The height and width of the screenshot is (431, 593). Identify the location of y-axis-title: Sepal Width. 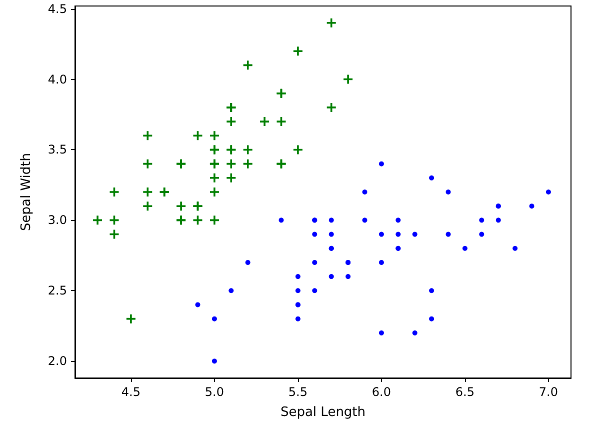
(26, 192).